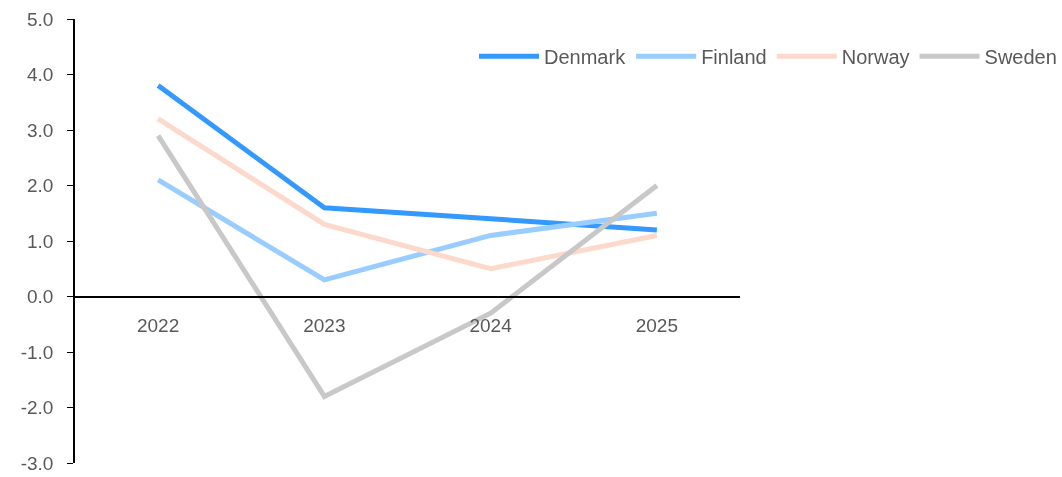 The width and height of the screenshot is (1062, 477). Describe the element at coordinates (324, 326) in the screenshot. I see `x-tick-label: 2023` at that location.